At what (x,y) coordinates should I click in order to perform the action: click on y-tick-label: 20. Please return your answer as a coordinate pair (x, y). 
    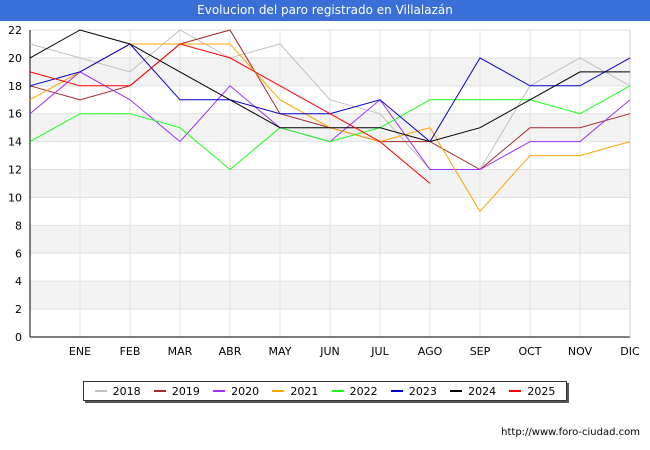
    Looking at the image, I should click on (15, 58).